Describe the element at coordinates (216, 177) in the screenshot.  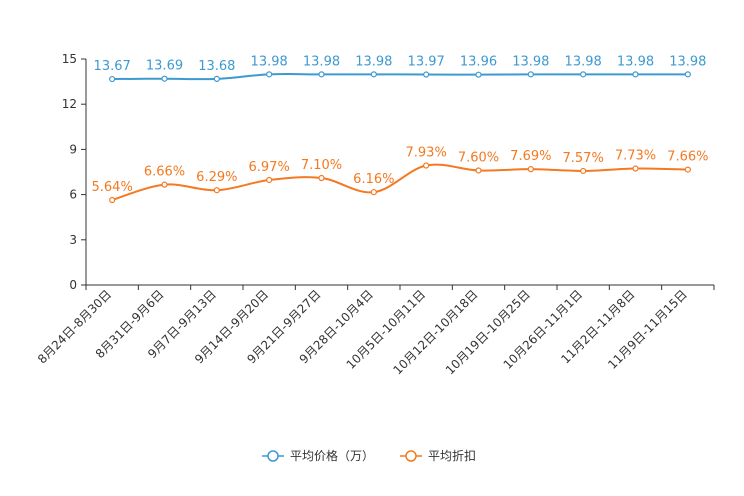
I see `data-label: 6.29%` at that location.